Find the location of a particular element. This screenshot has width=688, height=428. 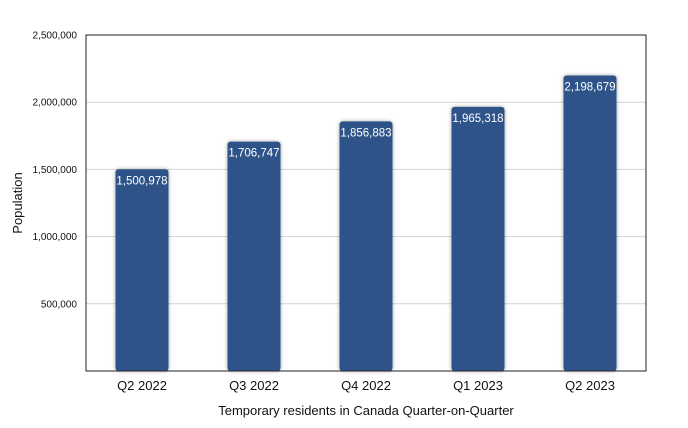

bar-value-label: 1,856,883 is located at coordinates (365, 133).